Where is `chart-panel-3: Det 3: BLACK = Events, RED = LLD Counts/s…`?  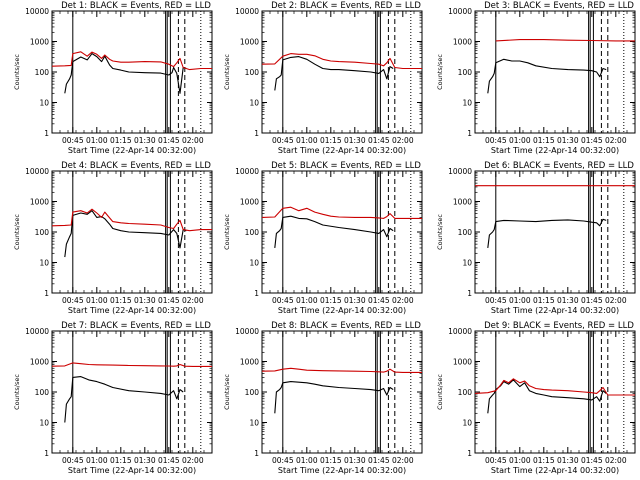
chart-panel-3: Det 3: BLACK = Events, RED = LLD Counts/s… is located at coordinates (536, 78).